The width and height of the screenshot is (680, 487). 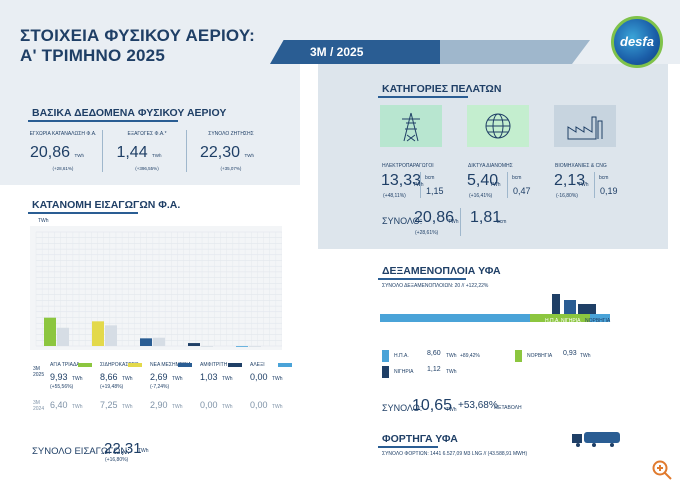 What do you see at coordinates (385, 372) in the screenshot?
I see `lng-nigeria-swatch` at bounding box center [385, 372].